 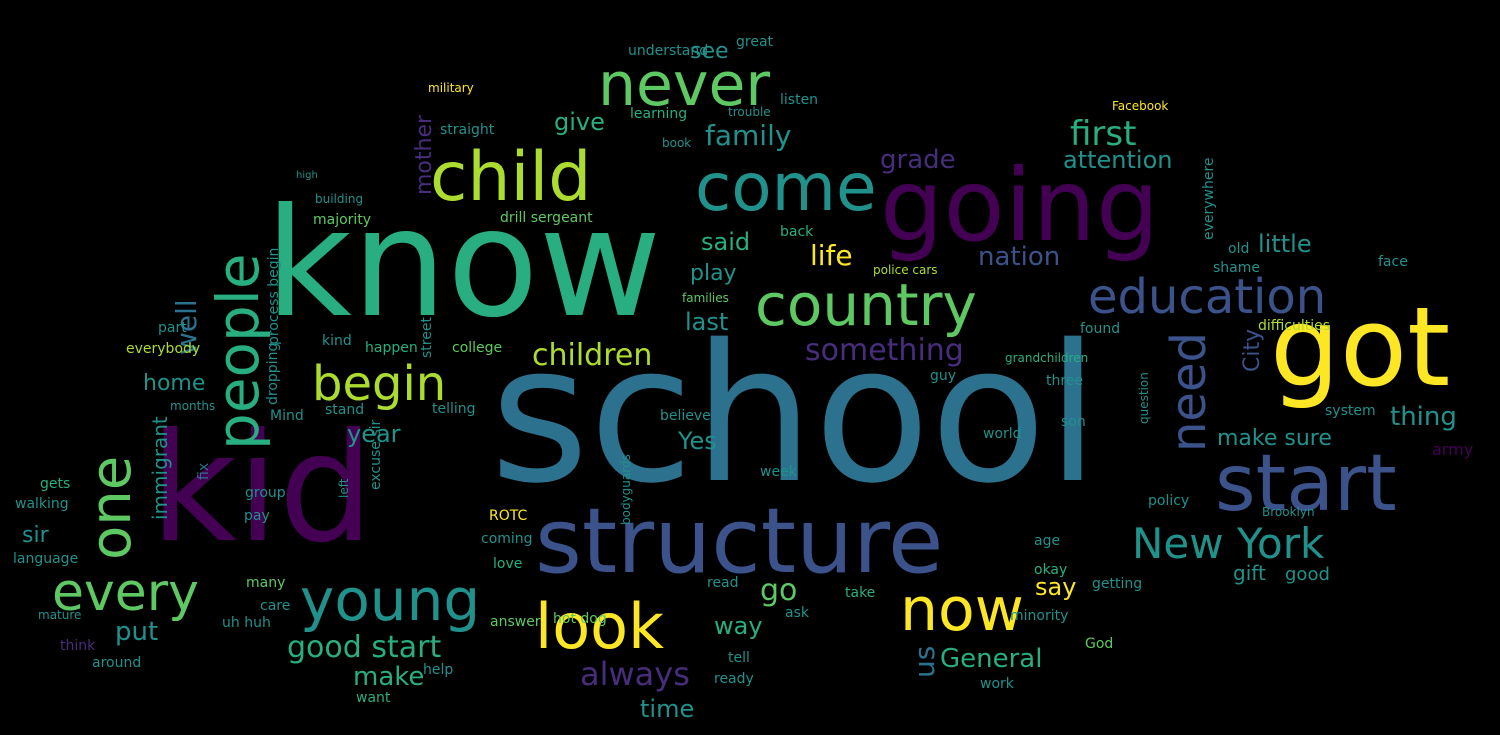 I want to click on word-dropping: dropping, so click(x=273, y=374).